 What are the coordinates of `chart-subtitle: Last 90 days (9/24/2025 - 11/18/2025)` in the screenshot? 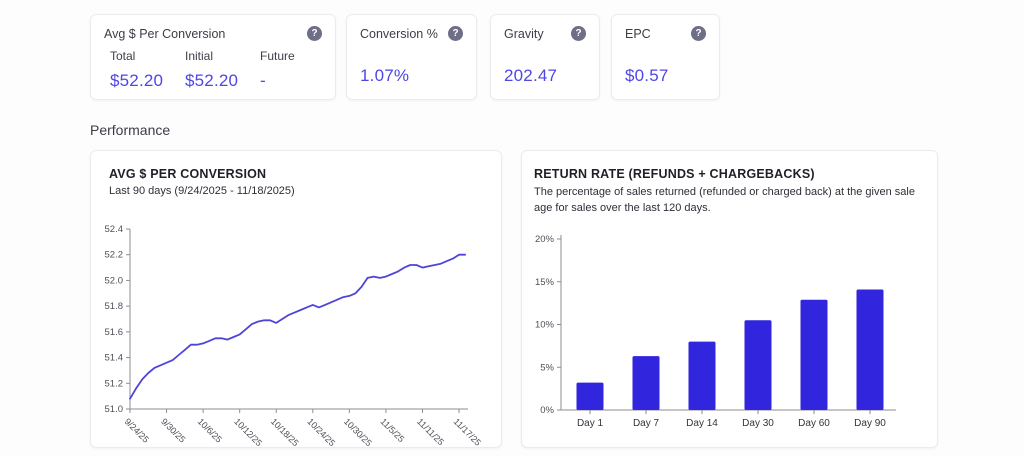 It's located at (202, 191).